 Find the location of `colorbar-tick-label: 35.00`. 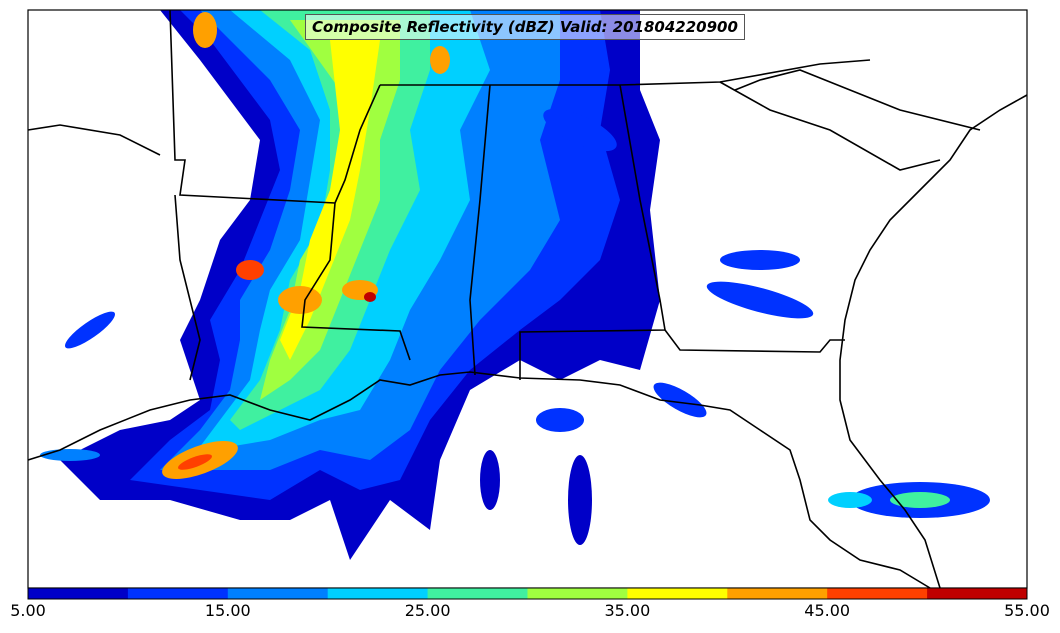

colorbar-tick-label: 35.00 is located at coordinates (627, 610).